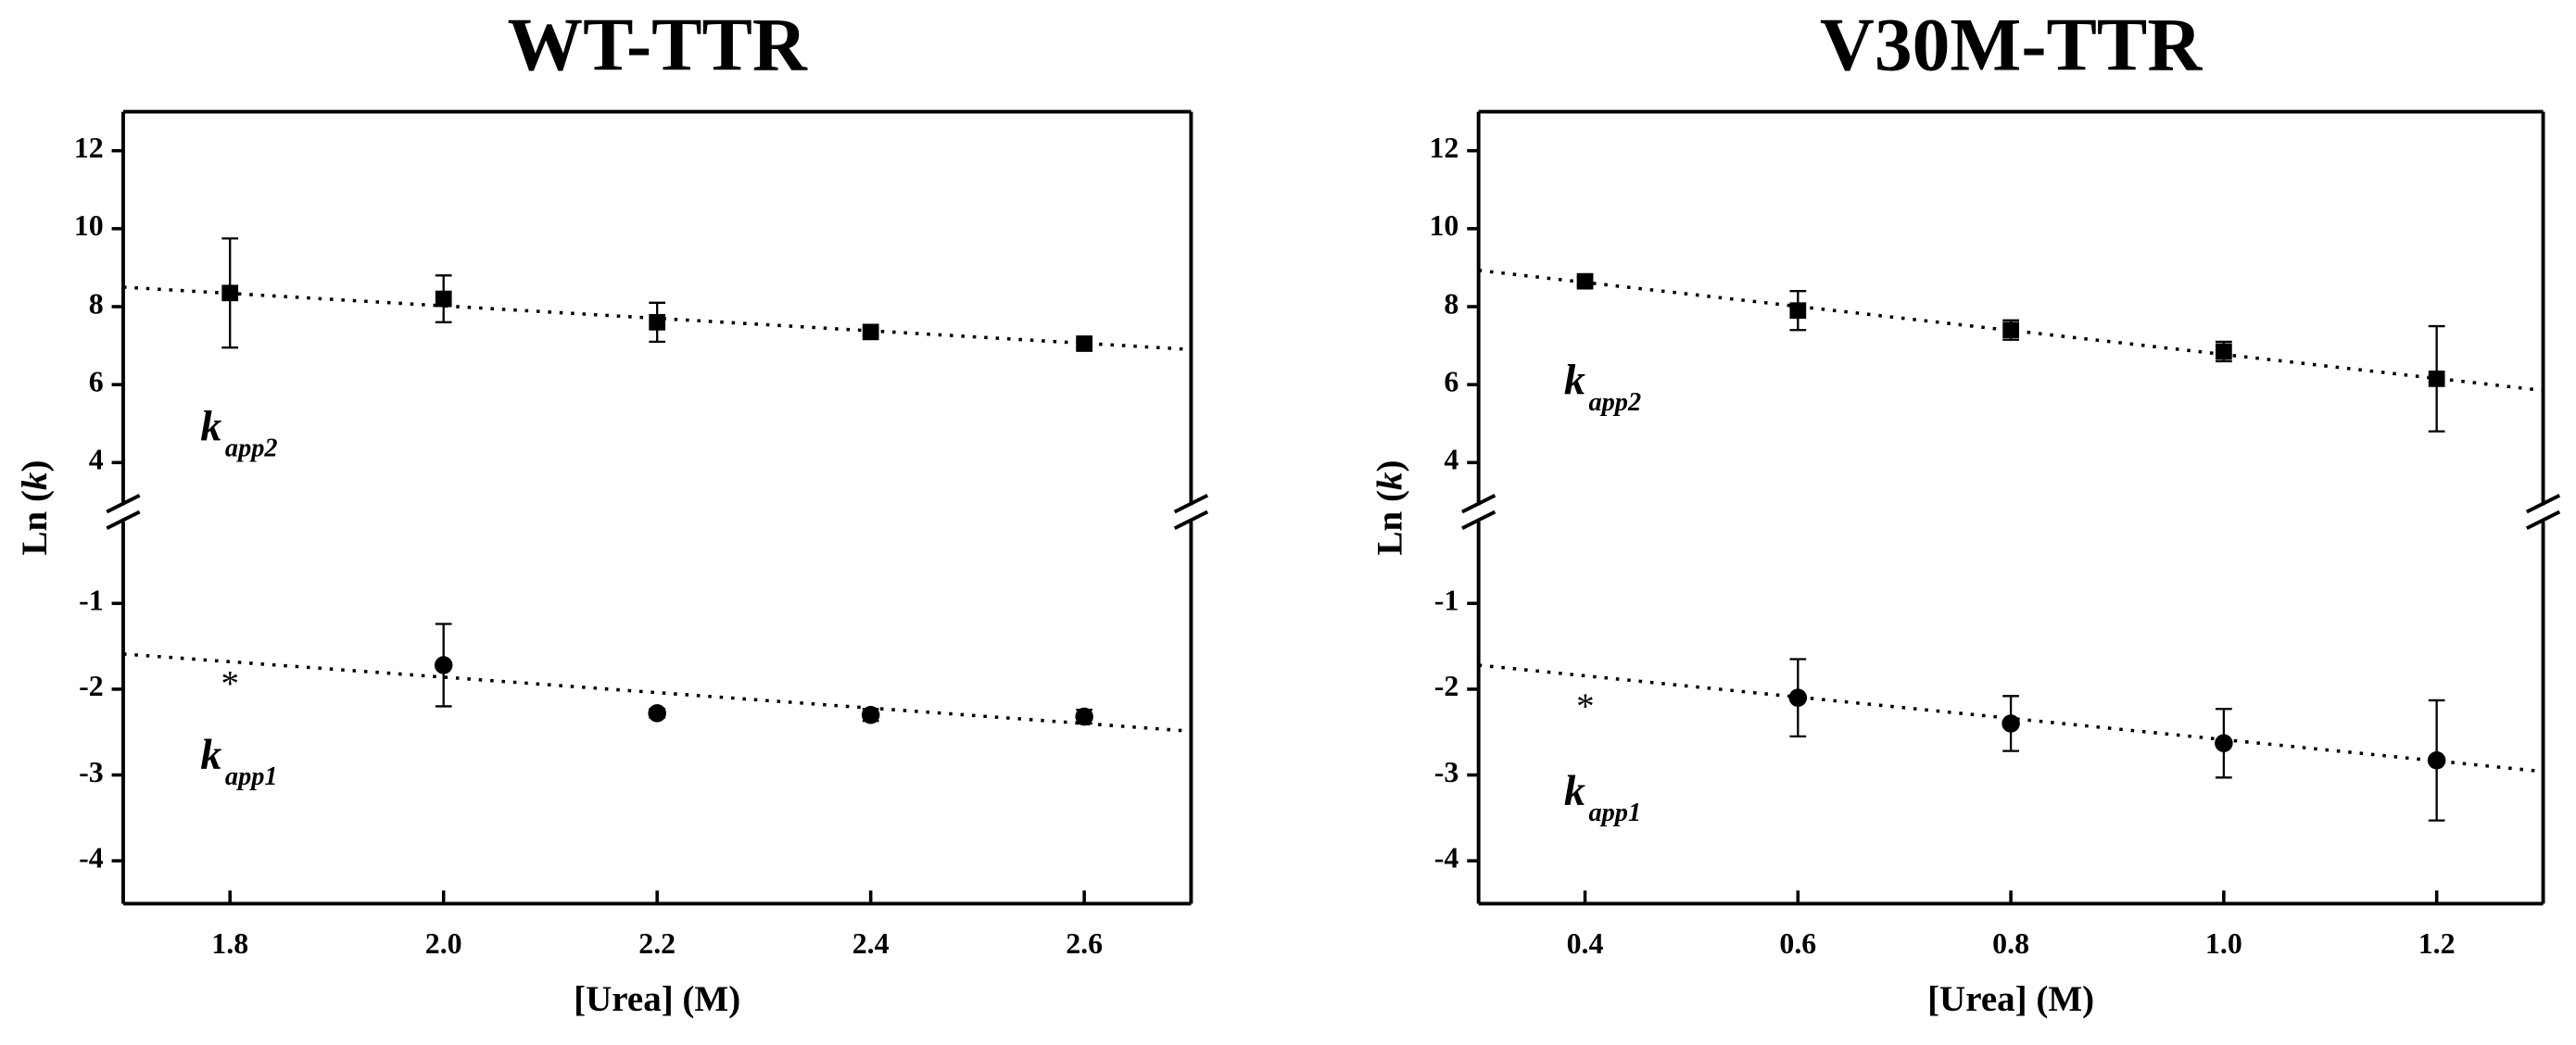 This screenshot has width=2576, height=1045. What do you see at coordinates (658, 44) in the screenshot?
I see `chart-title: WT-TTR` at bounding box center [658, 44].